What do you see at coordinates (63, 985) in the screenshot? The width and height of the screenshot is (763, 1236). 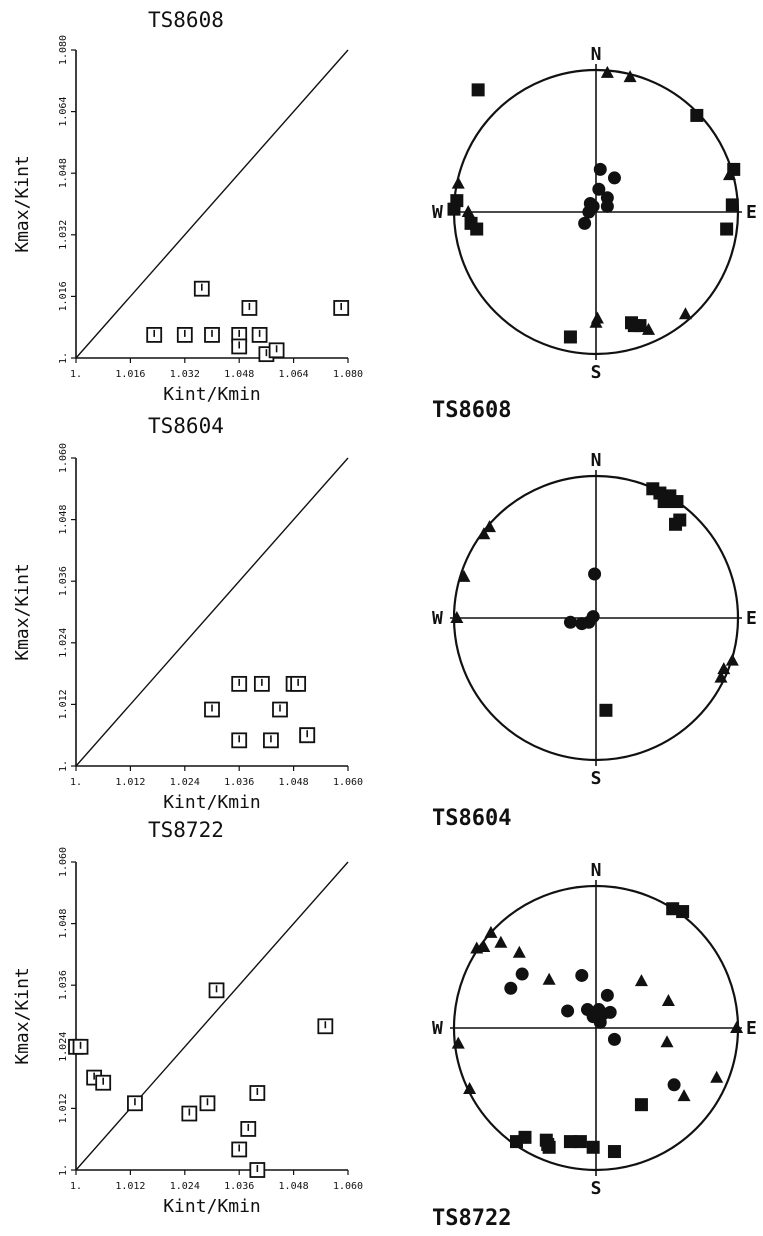 I see `y-tick-label: 1.036` at bounding box center [63, 985].